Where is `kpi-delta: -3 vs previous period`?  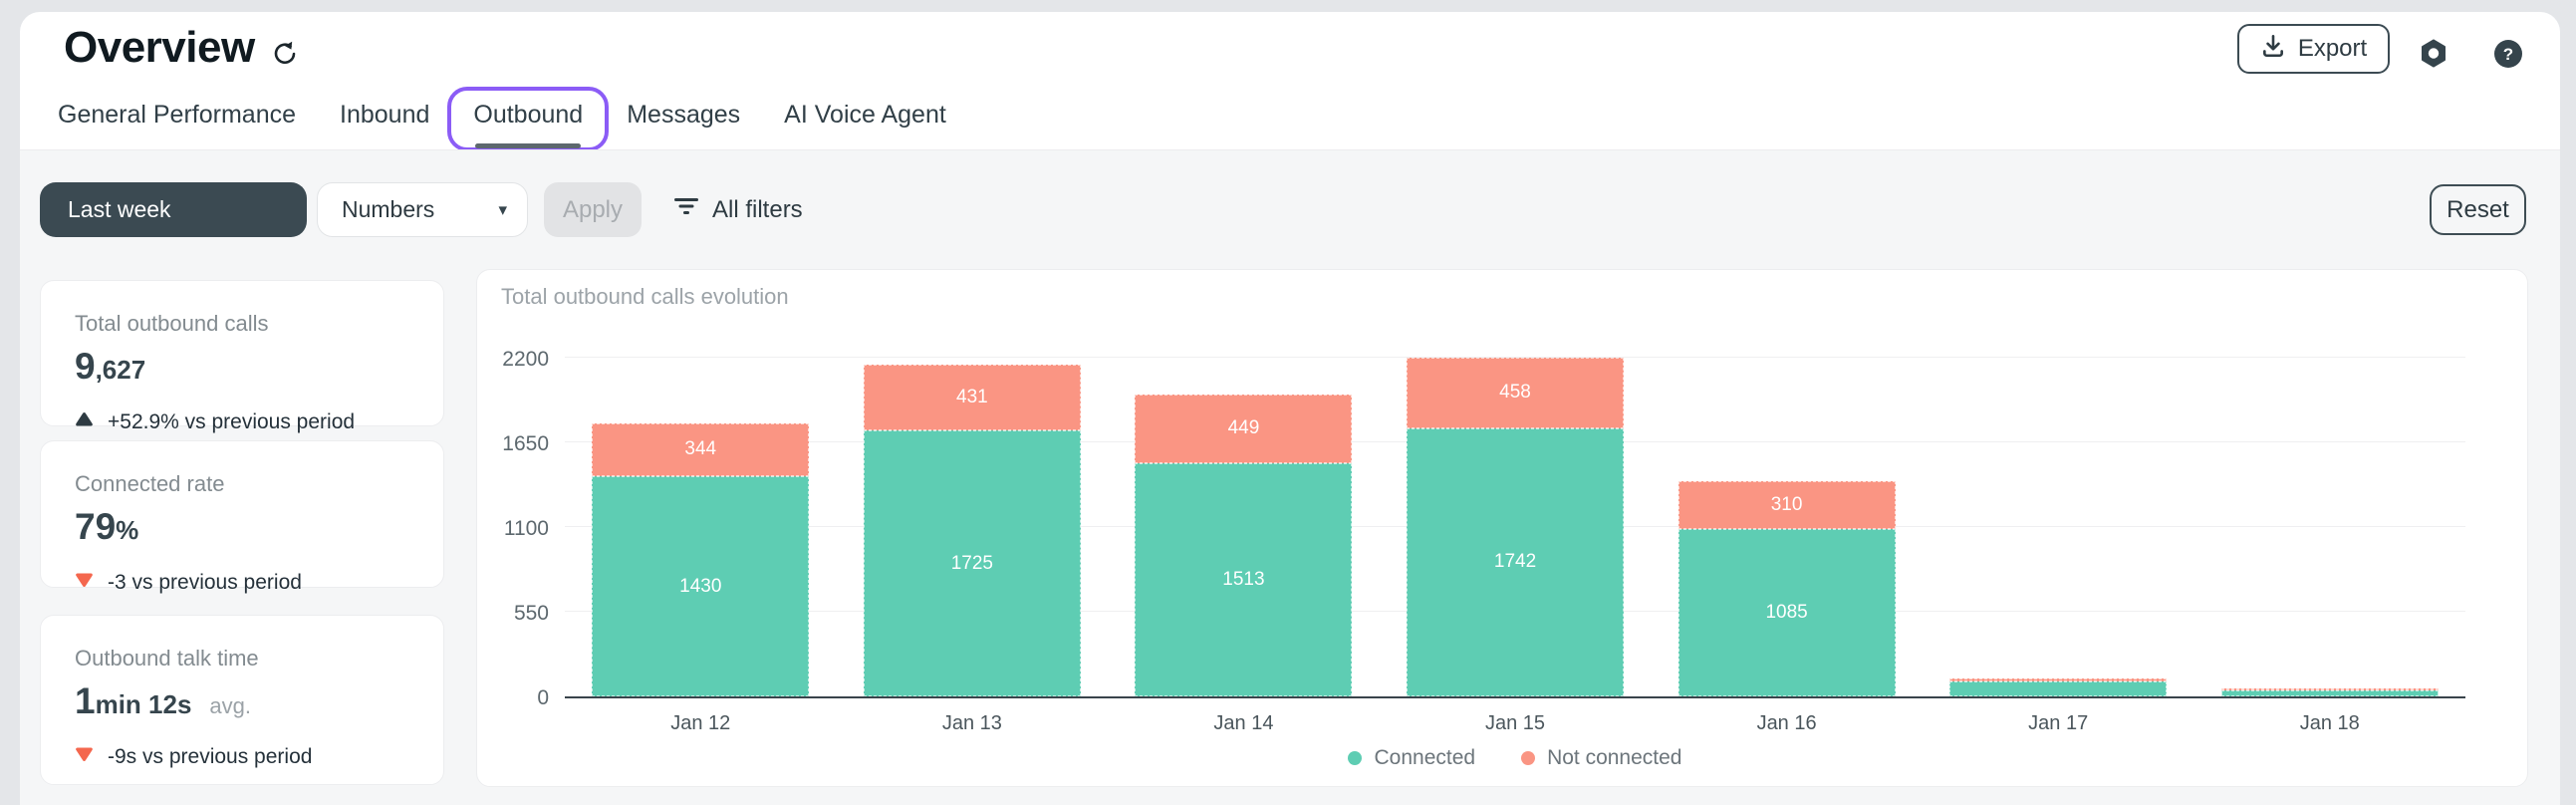 kpi-delta: -3 vs previous period is located at coordinates (242, 583).